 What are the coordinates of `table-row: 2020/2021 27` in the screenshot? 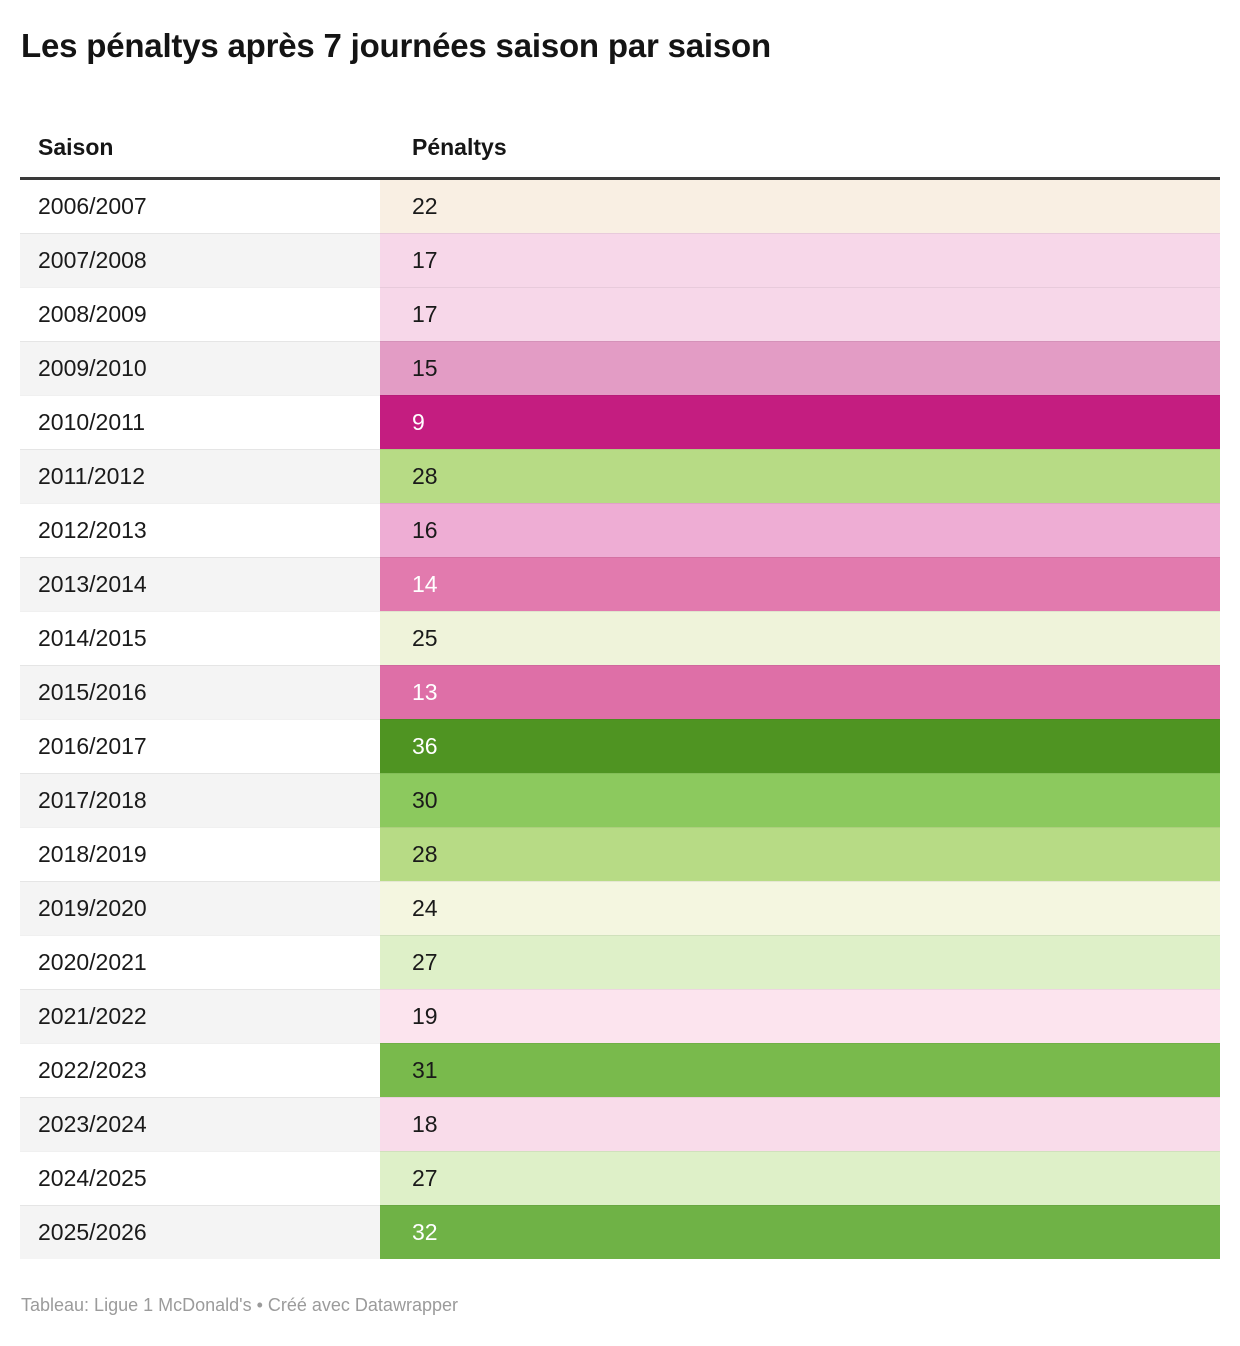 It's located at (620, 962).